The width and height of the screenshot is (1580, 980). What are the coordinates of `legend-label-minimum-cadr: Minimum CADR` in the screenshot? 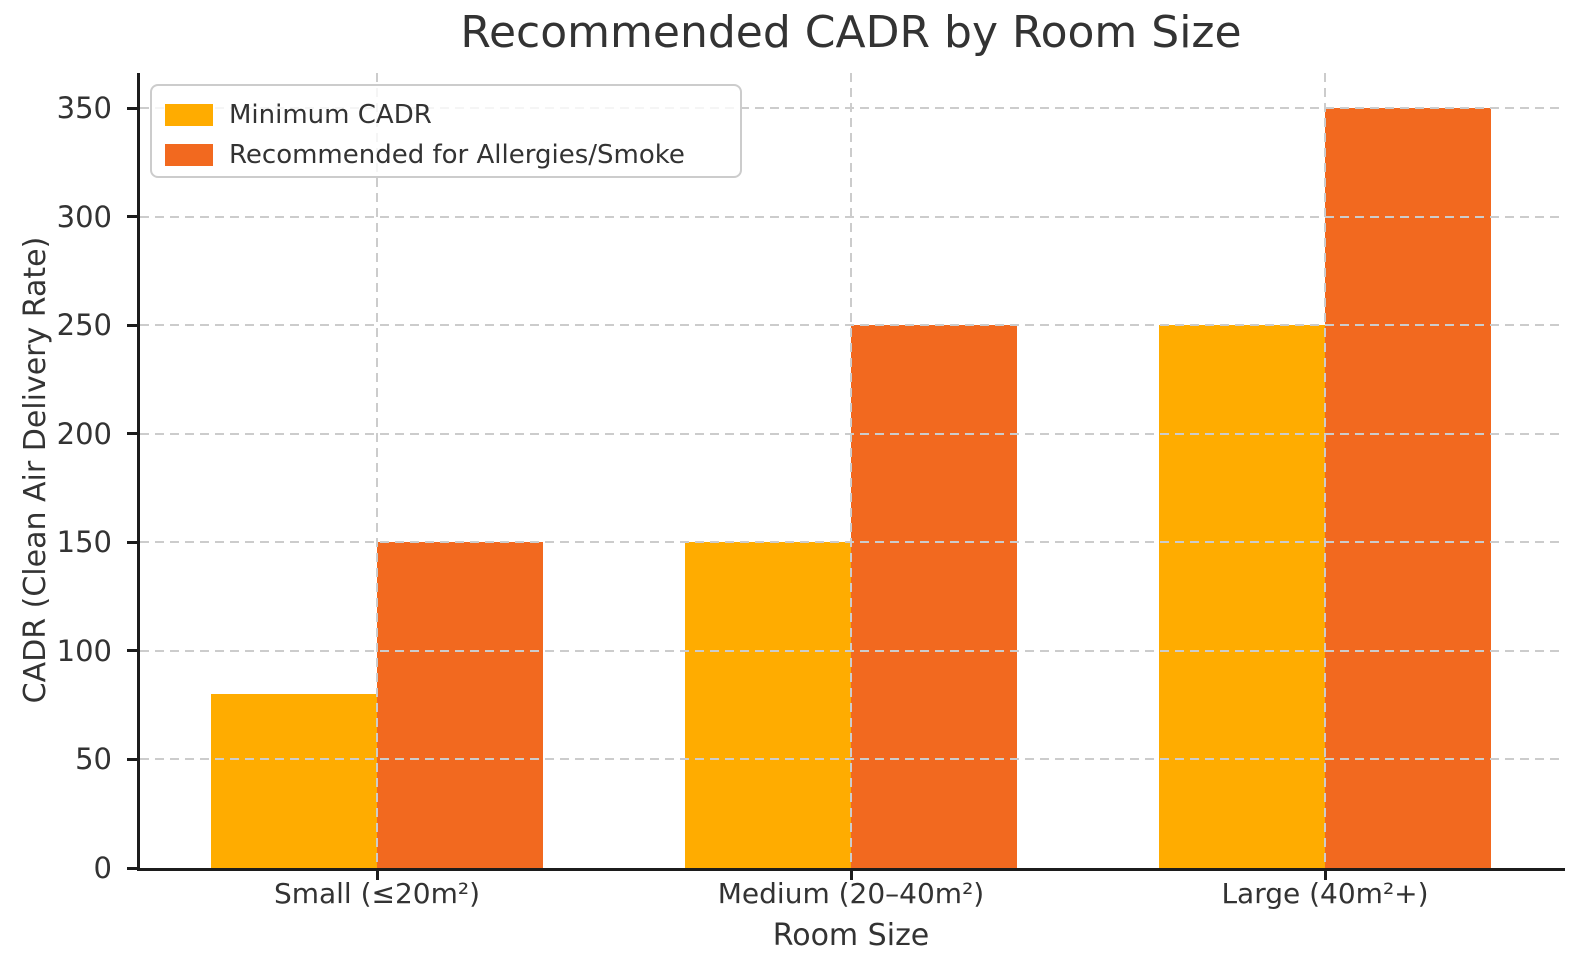 It's located at (330, 115).